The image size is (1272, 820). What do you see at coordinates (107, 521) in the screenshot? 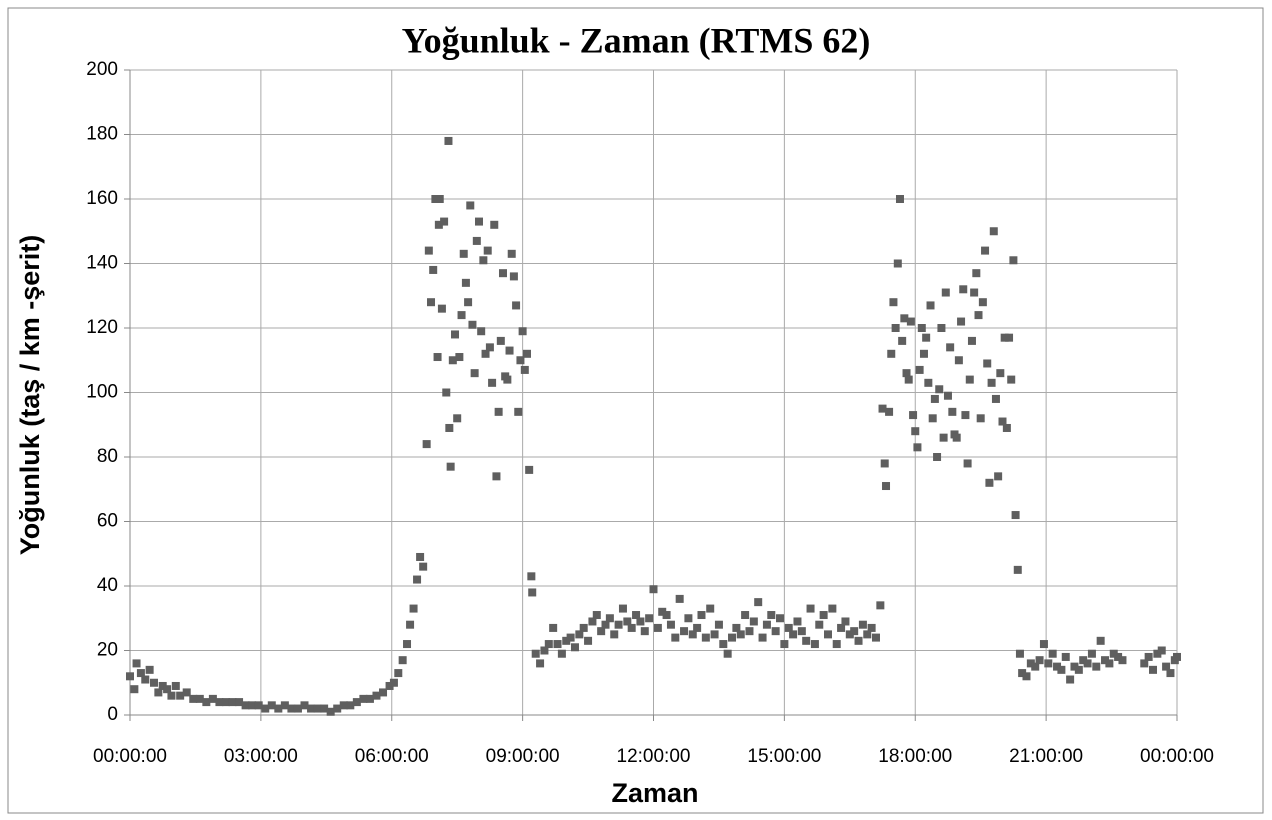
I see `y-tick-label: 60` at bounding box center [107, 521].